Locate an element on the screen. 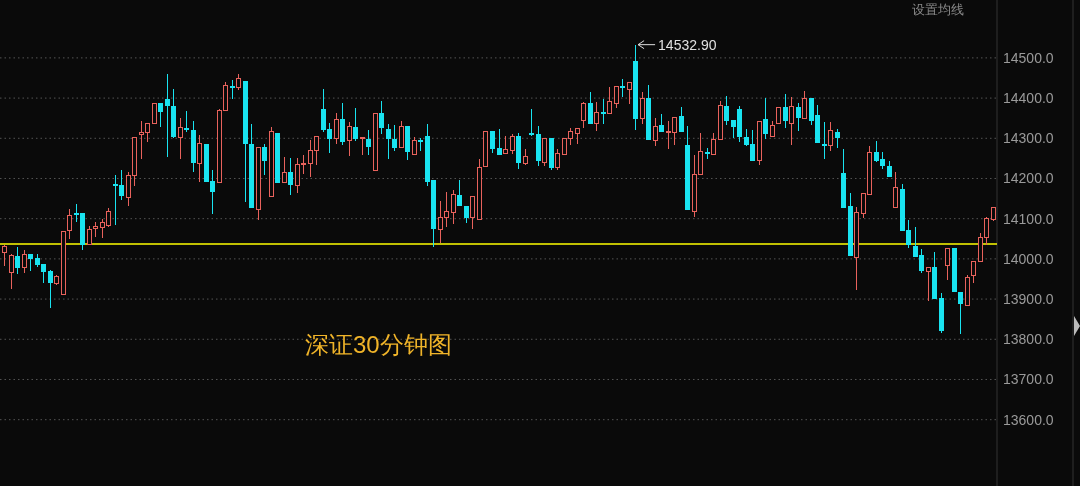  y-tick-label: 13900.0 is located at coordinates (1028, 298).